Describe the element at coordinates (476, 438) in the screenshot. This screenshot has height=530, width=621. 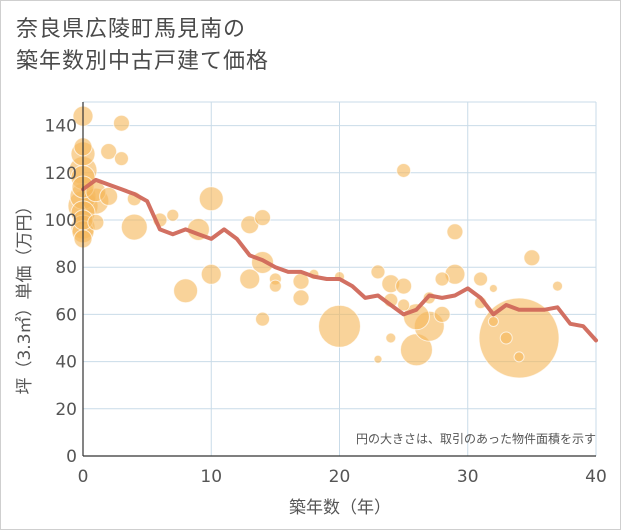
I see `bubble-size-note: 円の大きさは、取引のあった物件面積を示す` at that location.